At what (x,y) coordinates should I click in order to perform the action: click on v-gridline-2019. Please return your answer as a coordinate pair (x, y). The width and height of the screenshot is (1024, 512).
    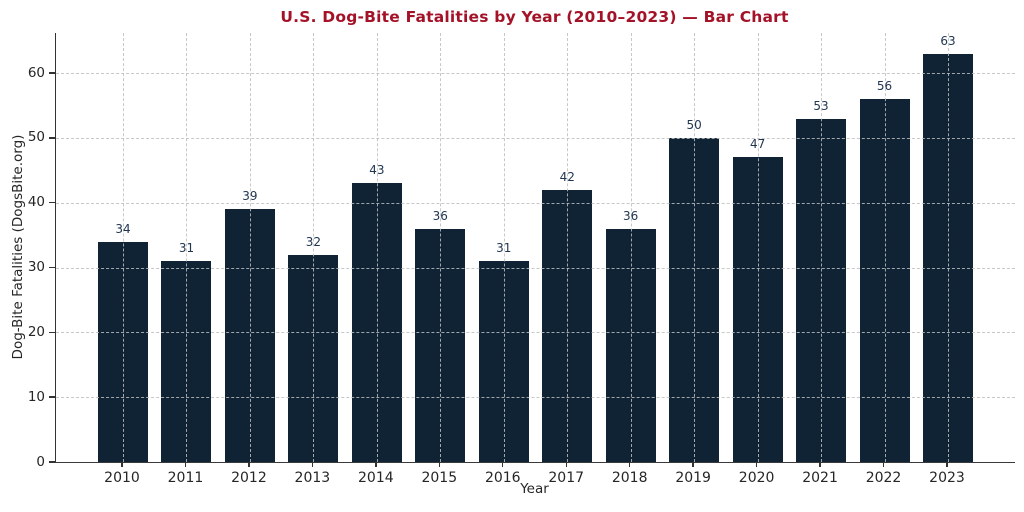
    Looking at the image, I should click on (695, 247).